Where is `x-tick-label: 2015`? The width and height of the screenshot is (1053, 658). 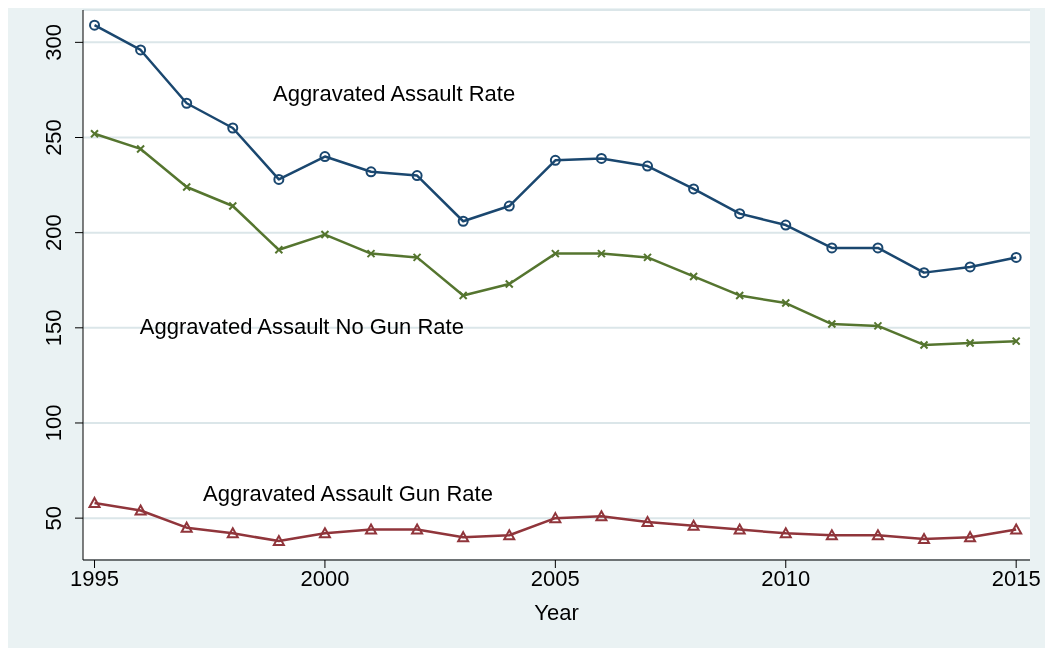 x-tick-label: 2015 is located at coordinates (1016, 578).